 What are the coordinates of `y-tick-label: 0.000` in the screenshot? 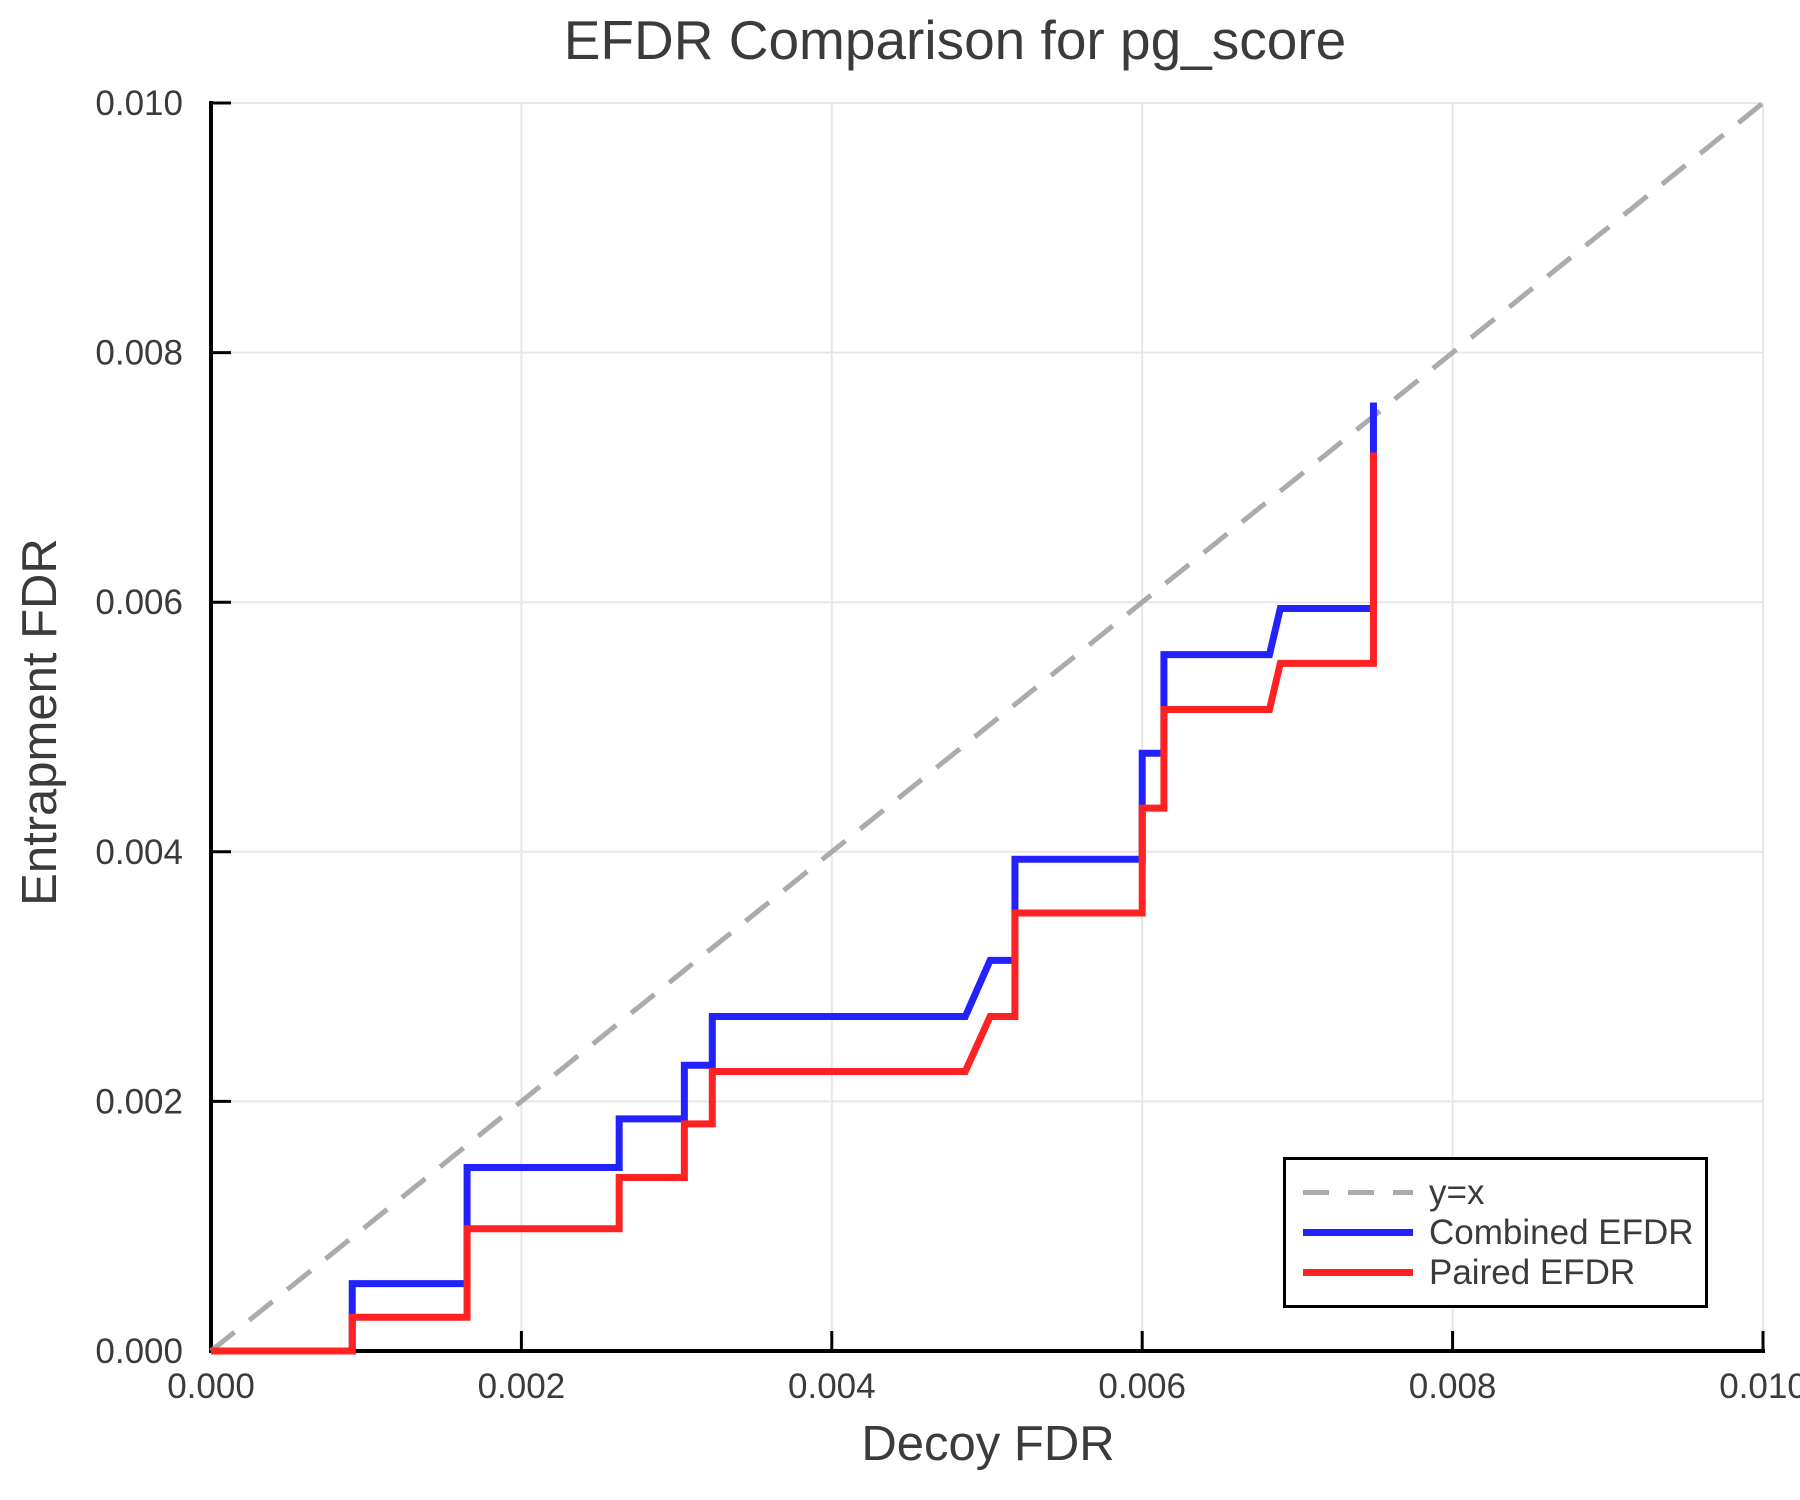 It's located at (139, 1351).